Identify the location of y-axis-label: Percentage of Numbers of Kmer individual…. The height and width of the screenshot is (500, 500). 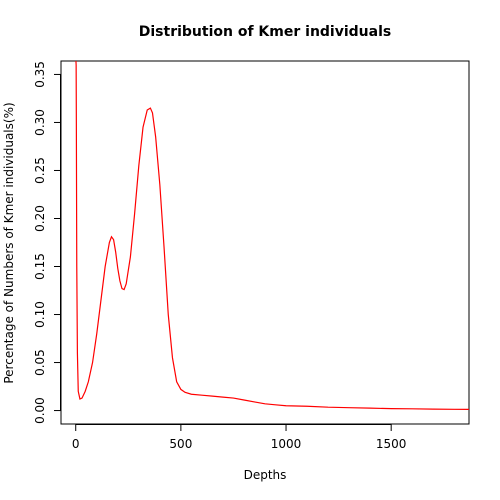
(9, 242).